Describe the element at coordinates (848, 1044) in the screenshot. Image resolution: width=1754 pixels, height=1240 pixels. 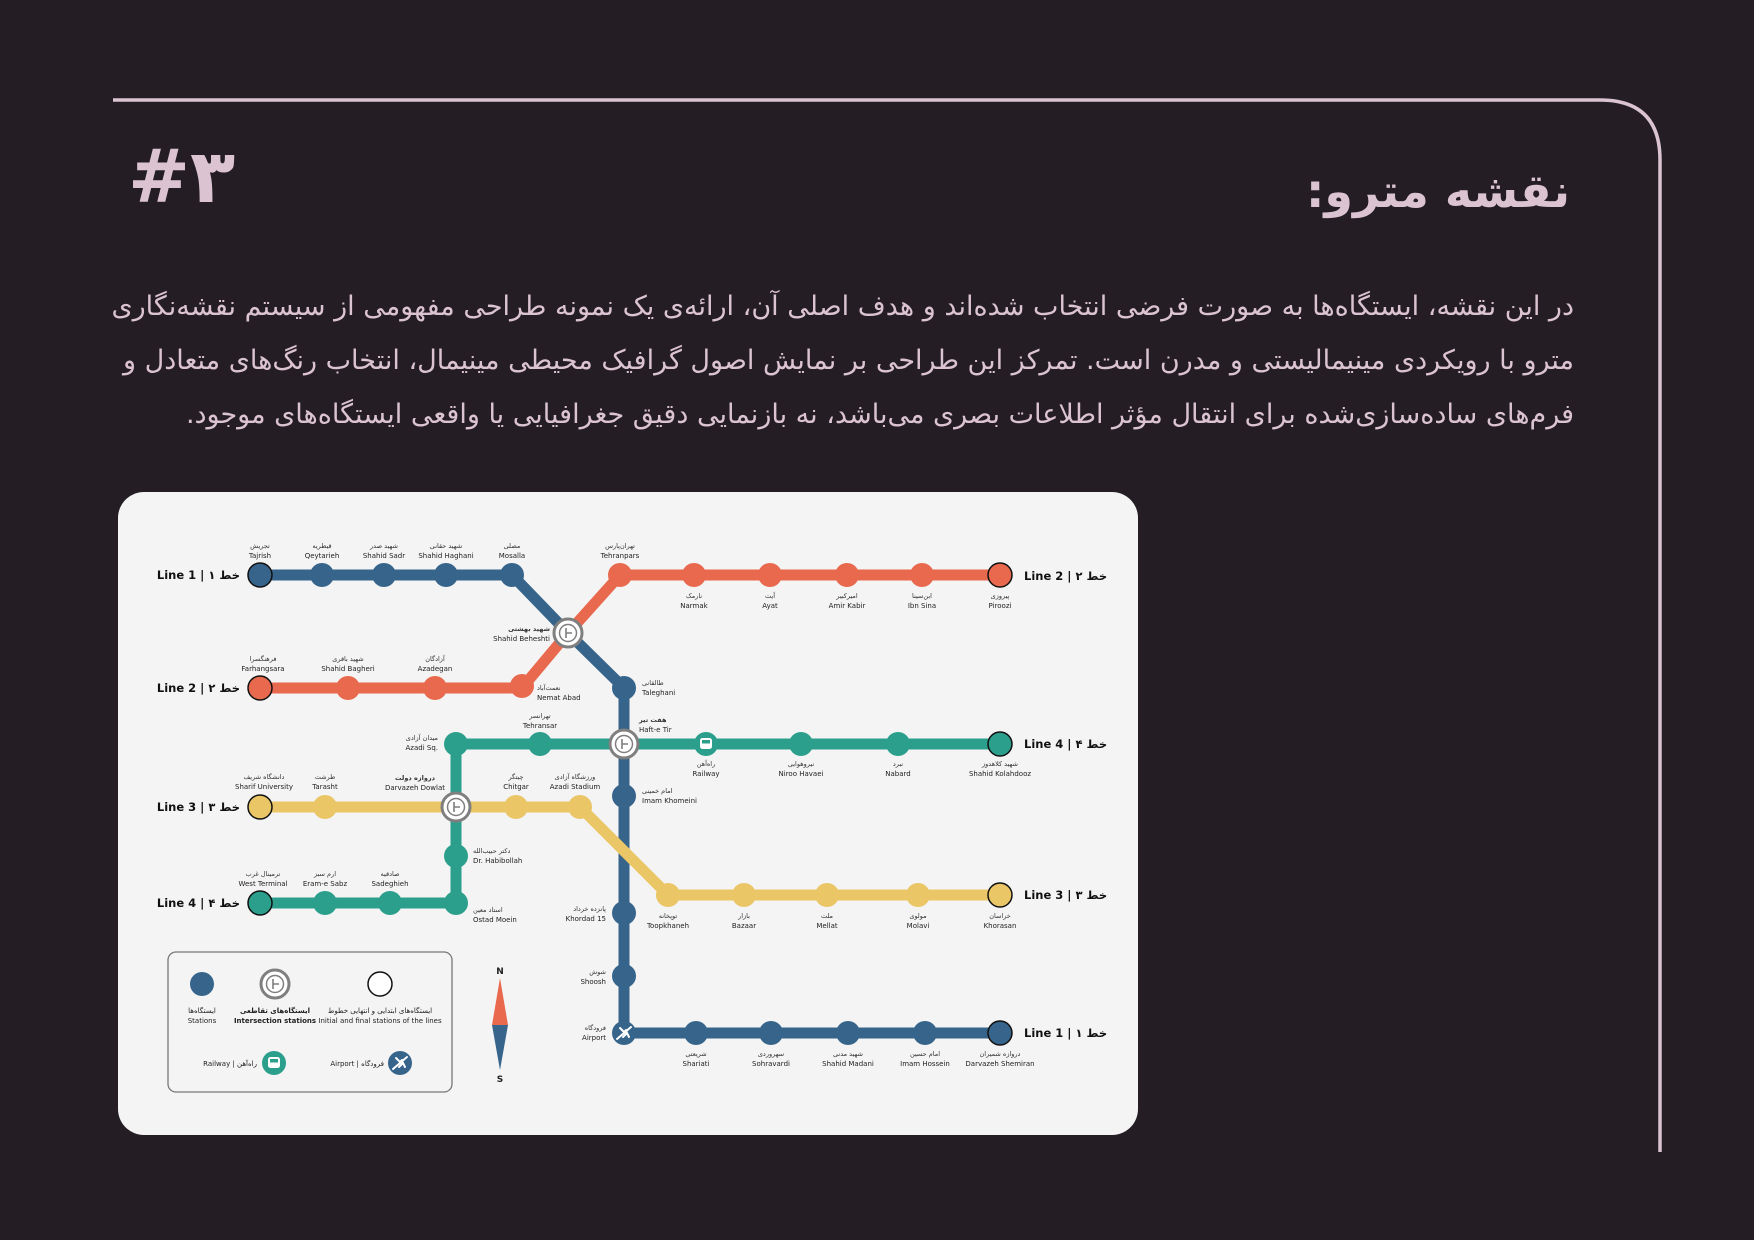
I see `station-shahid-madani: شهید مدنی Shahid Madani` at that location.